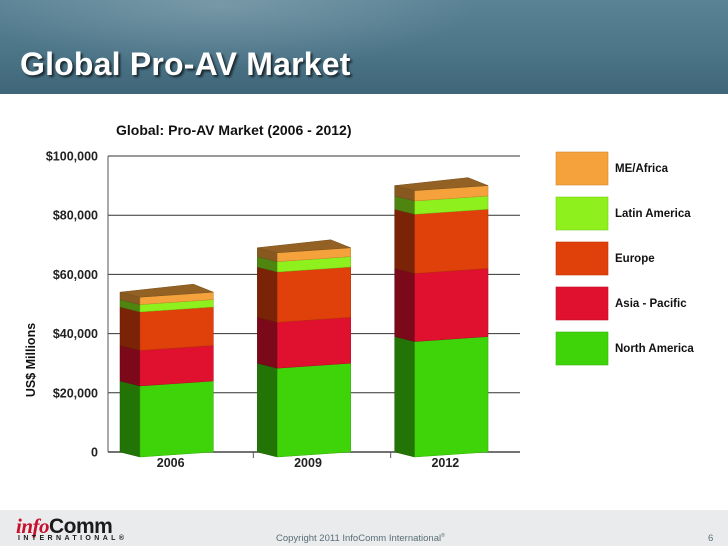 The width and height of the screenshot is (728, 546). I want to click on copyright-text: Copyright 2011 InfoComm International®, so click(360, 538).